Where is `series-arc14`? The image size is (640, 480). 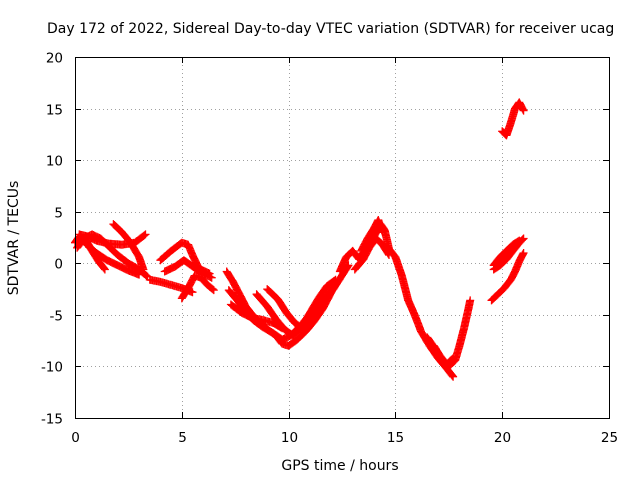 series-arc14 is located at coordinates (256, 316).